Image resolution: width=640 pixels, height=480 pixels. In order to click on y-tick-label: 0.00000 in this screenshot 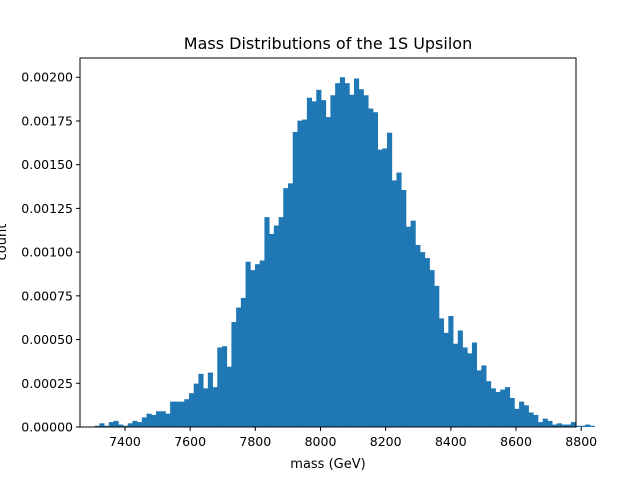, I will do `click(47, 427)`.